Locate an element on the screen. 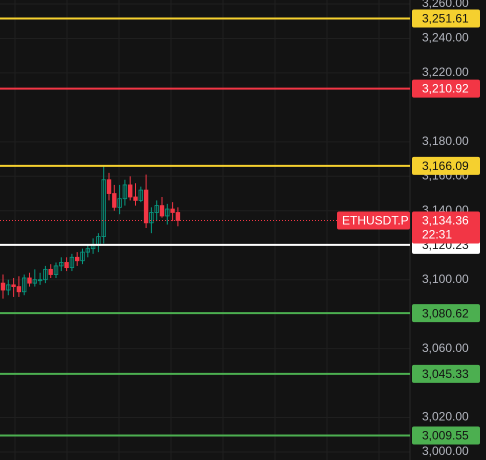  last-price-box is located at coordinates (446, 227).